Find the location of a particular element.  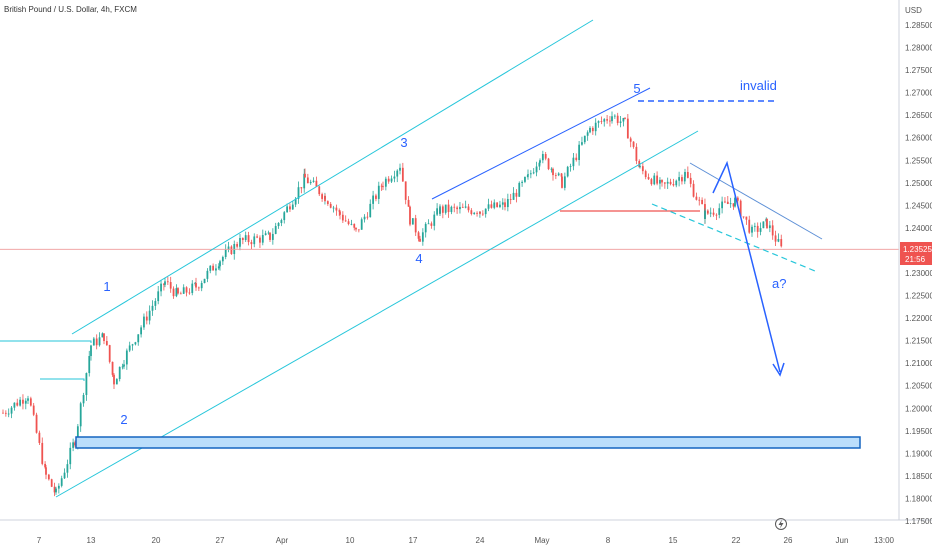

projection-arrow is located at coordinates (746, 266).